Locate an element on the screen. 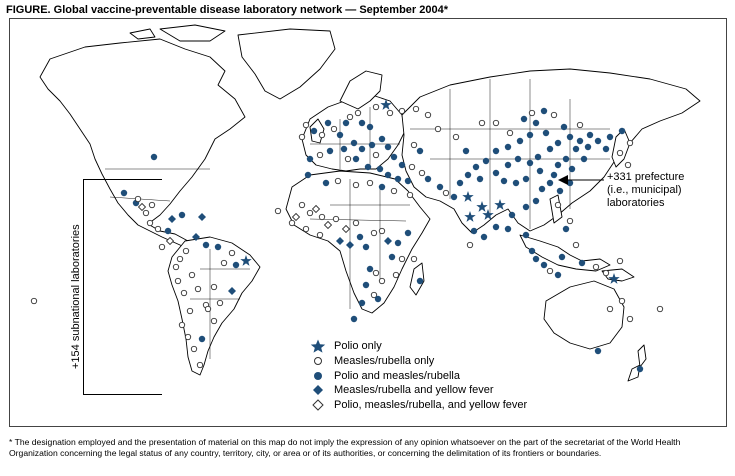 The height and width of the screenshot is (476, 735). filled-circle-icon is located at coordinates (318, 375).